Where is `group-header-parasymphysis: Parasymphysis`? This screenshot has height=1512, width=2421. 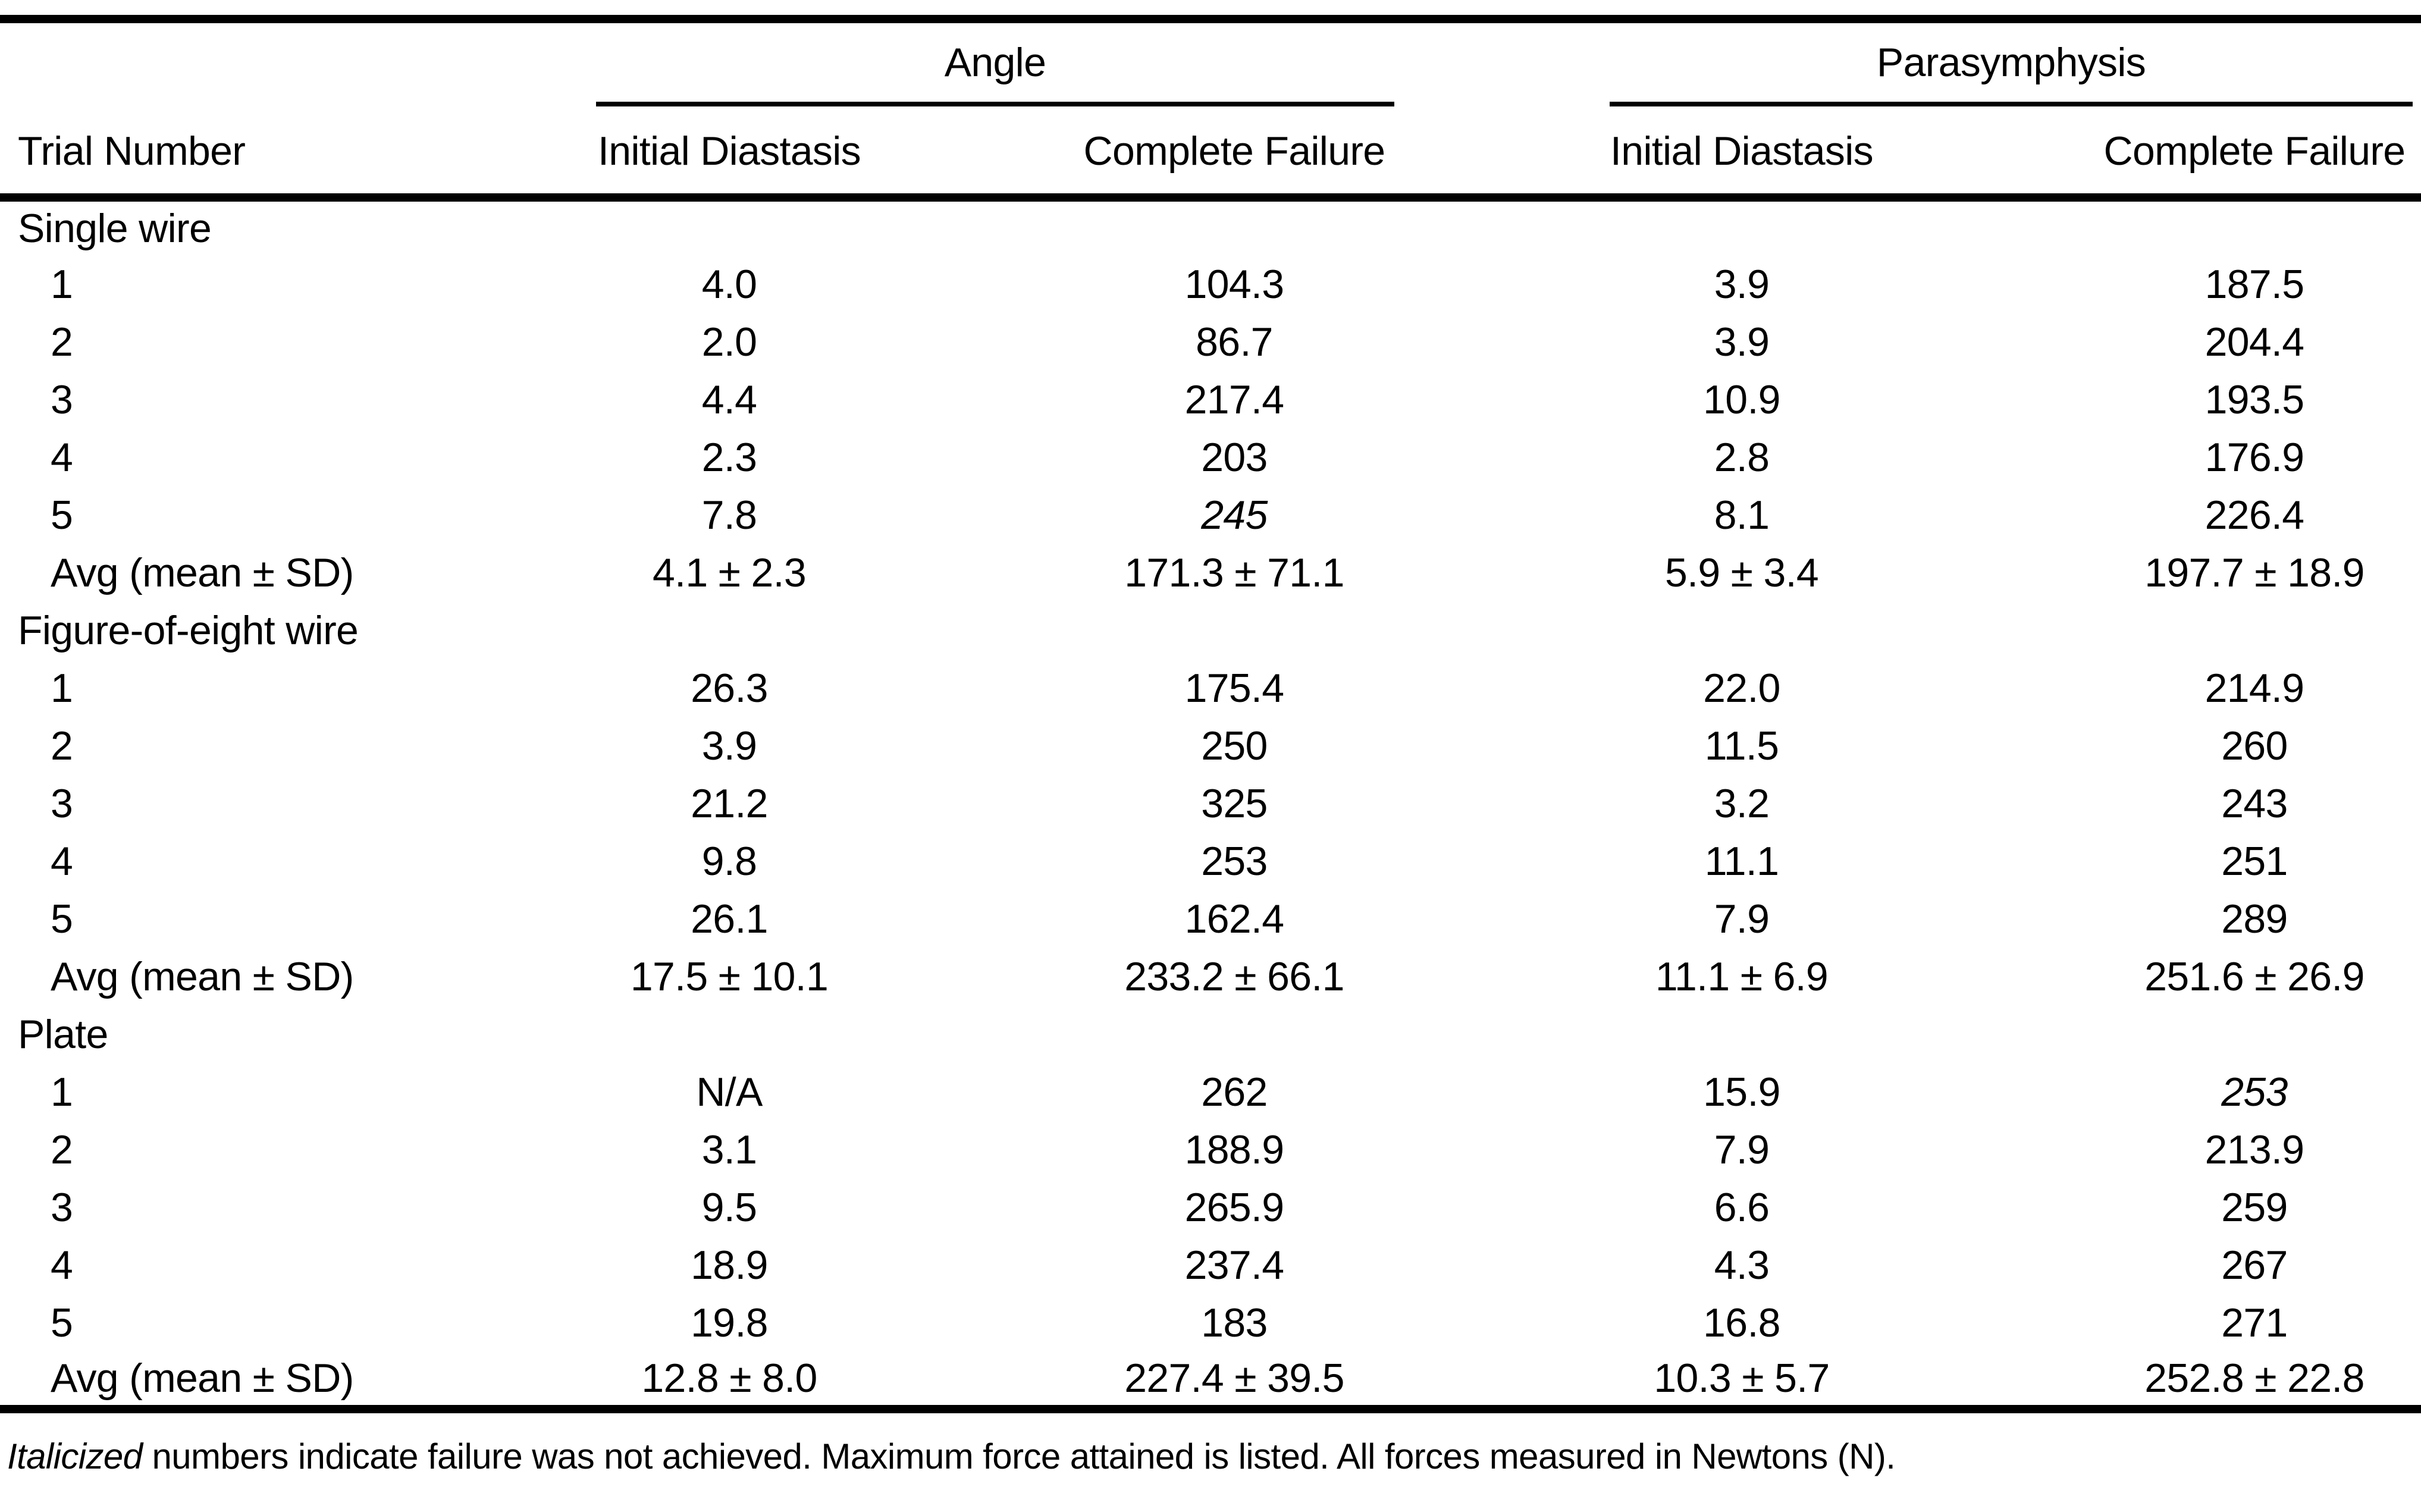
group-header-parasymphysis: Parasymphysis is located at coordinates (1954, 63).